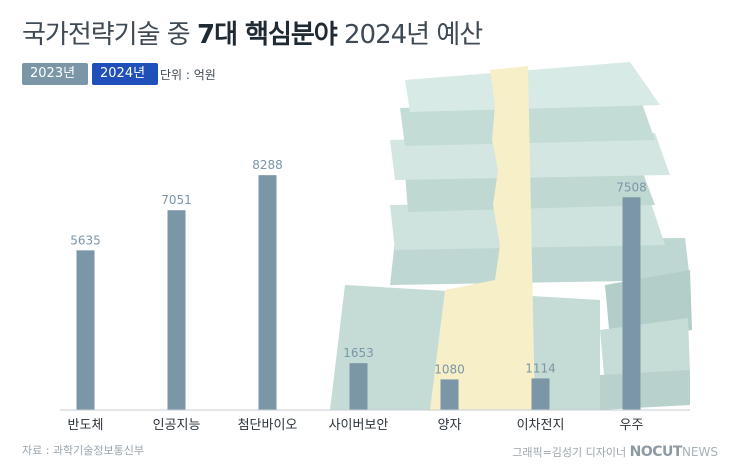 This screenshot has width=740, height=470. Describe the element at coordinates (83, 450) in the screenshot. I see `source-note: 자료 : 과학기술정보통신부` at that location.